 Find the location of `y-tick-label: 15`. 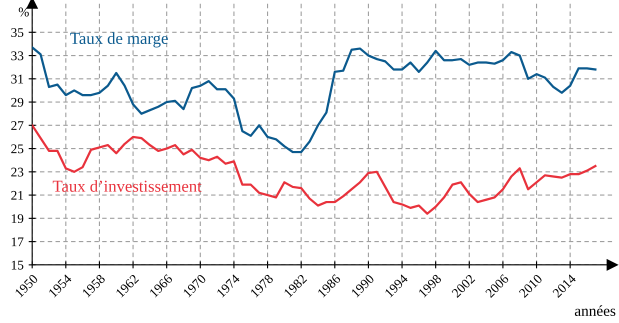

y-tick-label: 15 is located at coordinates (18, 265).